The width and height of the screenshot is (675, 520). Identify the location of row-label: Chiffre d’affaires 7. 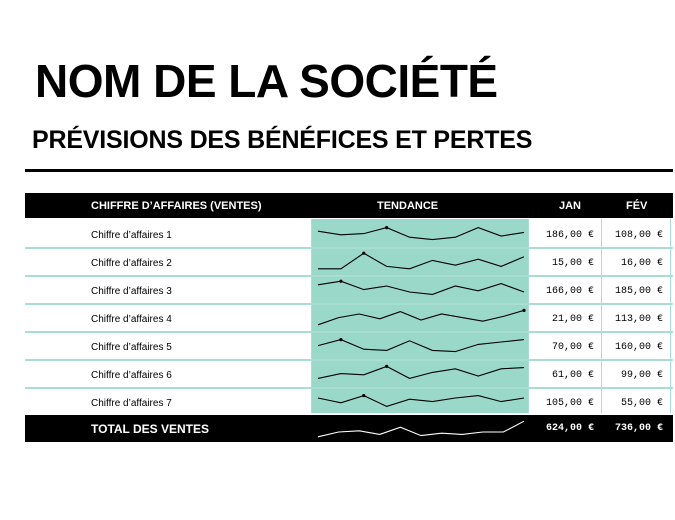
(131, 403).